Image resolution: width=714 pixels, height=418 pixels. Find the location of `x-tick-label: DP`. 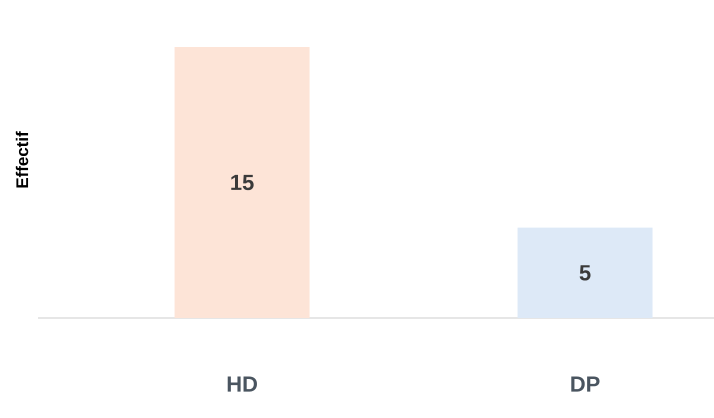

x-tick-label: DP is located at coordinates (585, 384).